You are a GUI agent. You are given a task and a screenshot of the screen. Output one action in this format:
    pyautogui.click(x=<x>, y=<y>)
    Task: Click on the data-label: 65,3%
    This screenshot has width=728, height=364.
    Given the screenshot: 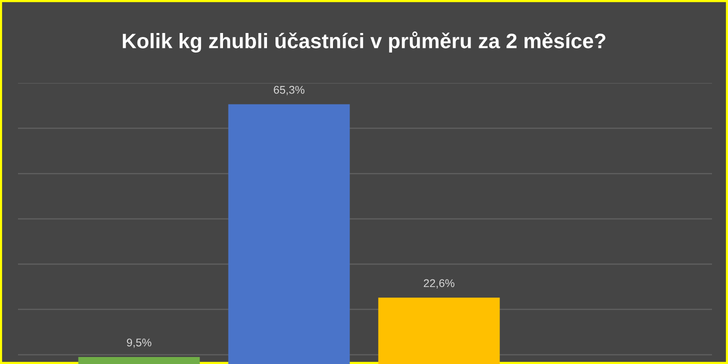 What is the action you would take?
    pyautogui.click(x=289, y=91)
    